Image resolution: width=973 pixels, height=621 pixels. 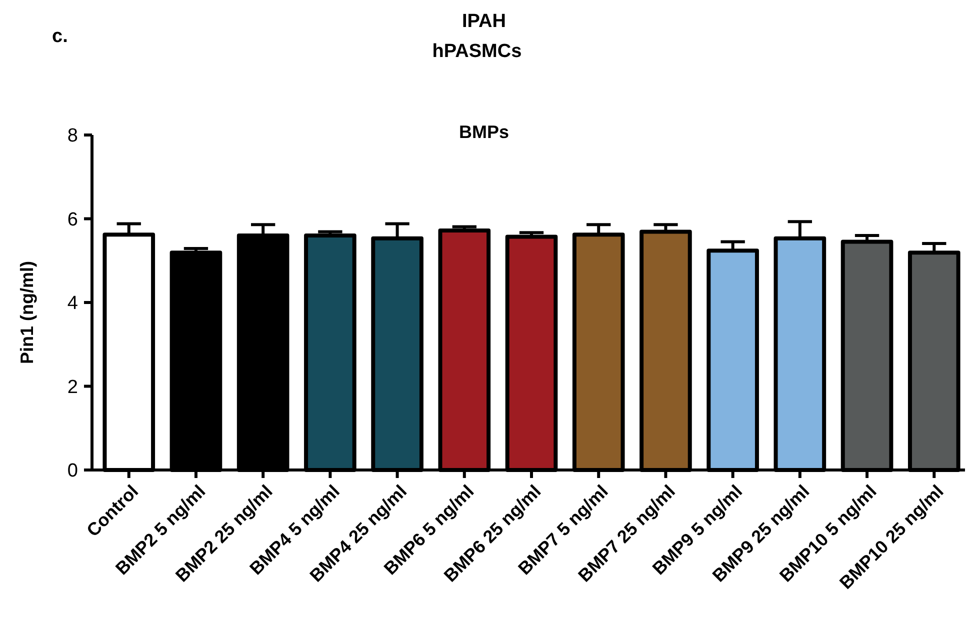 I want to click on annotation: BMPs, so click(x=484, y=132).